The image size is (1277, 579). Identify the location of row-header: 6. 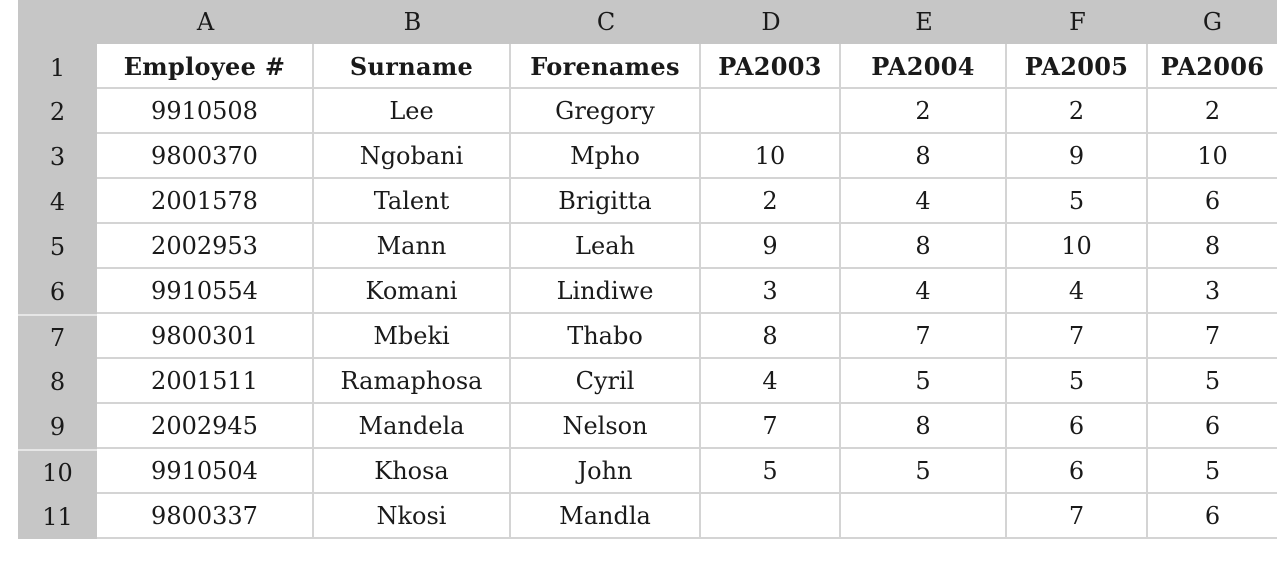
(57, 291).